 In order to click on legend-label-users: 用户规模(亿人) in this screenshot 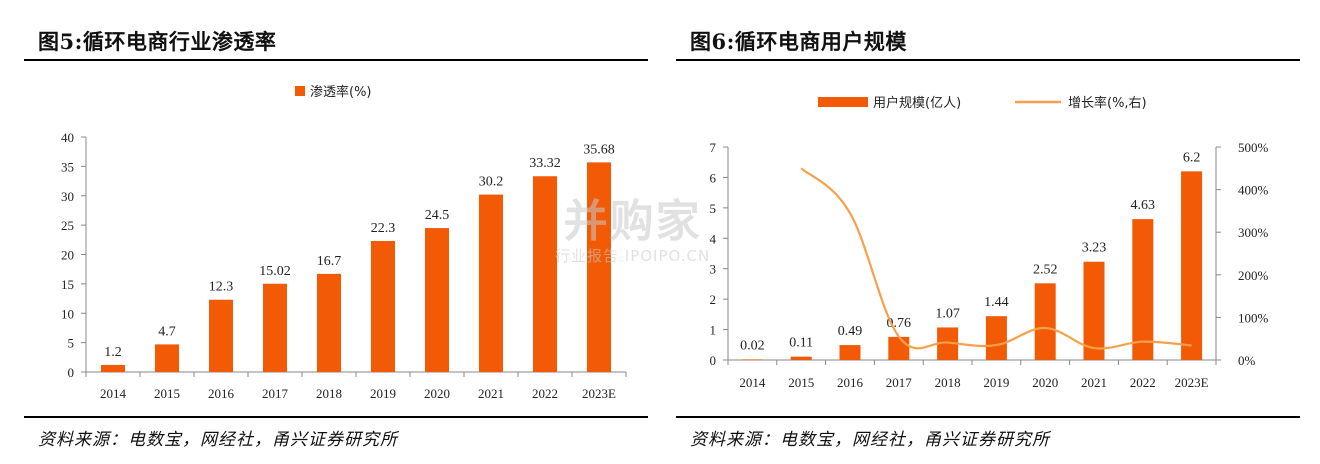, I will do `click(917, 103)`.